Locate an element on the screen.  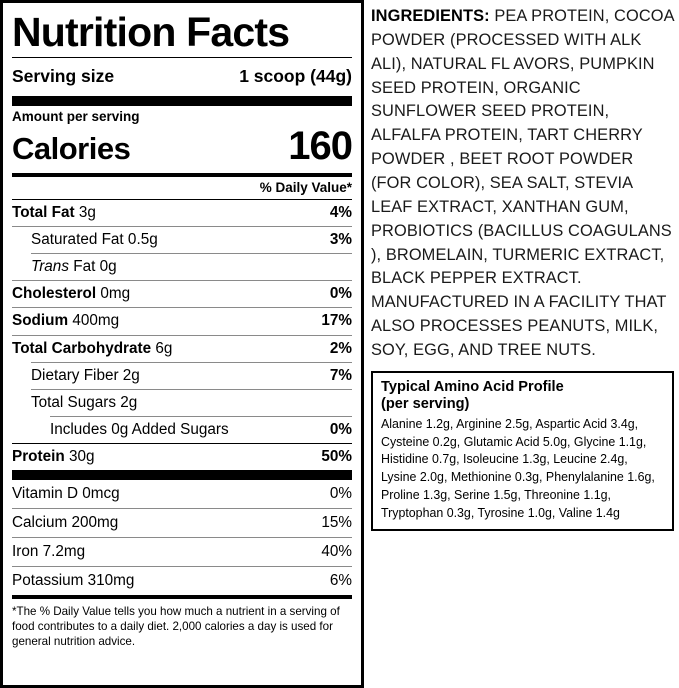
nutrient-name: Trans Fat 0g is located at coordinates (74, 267).